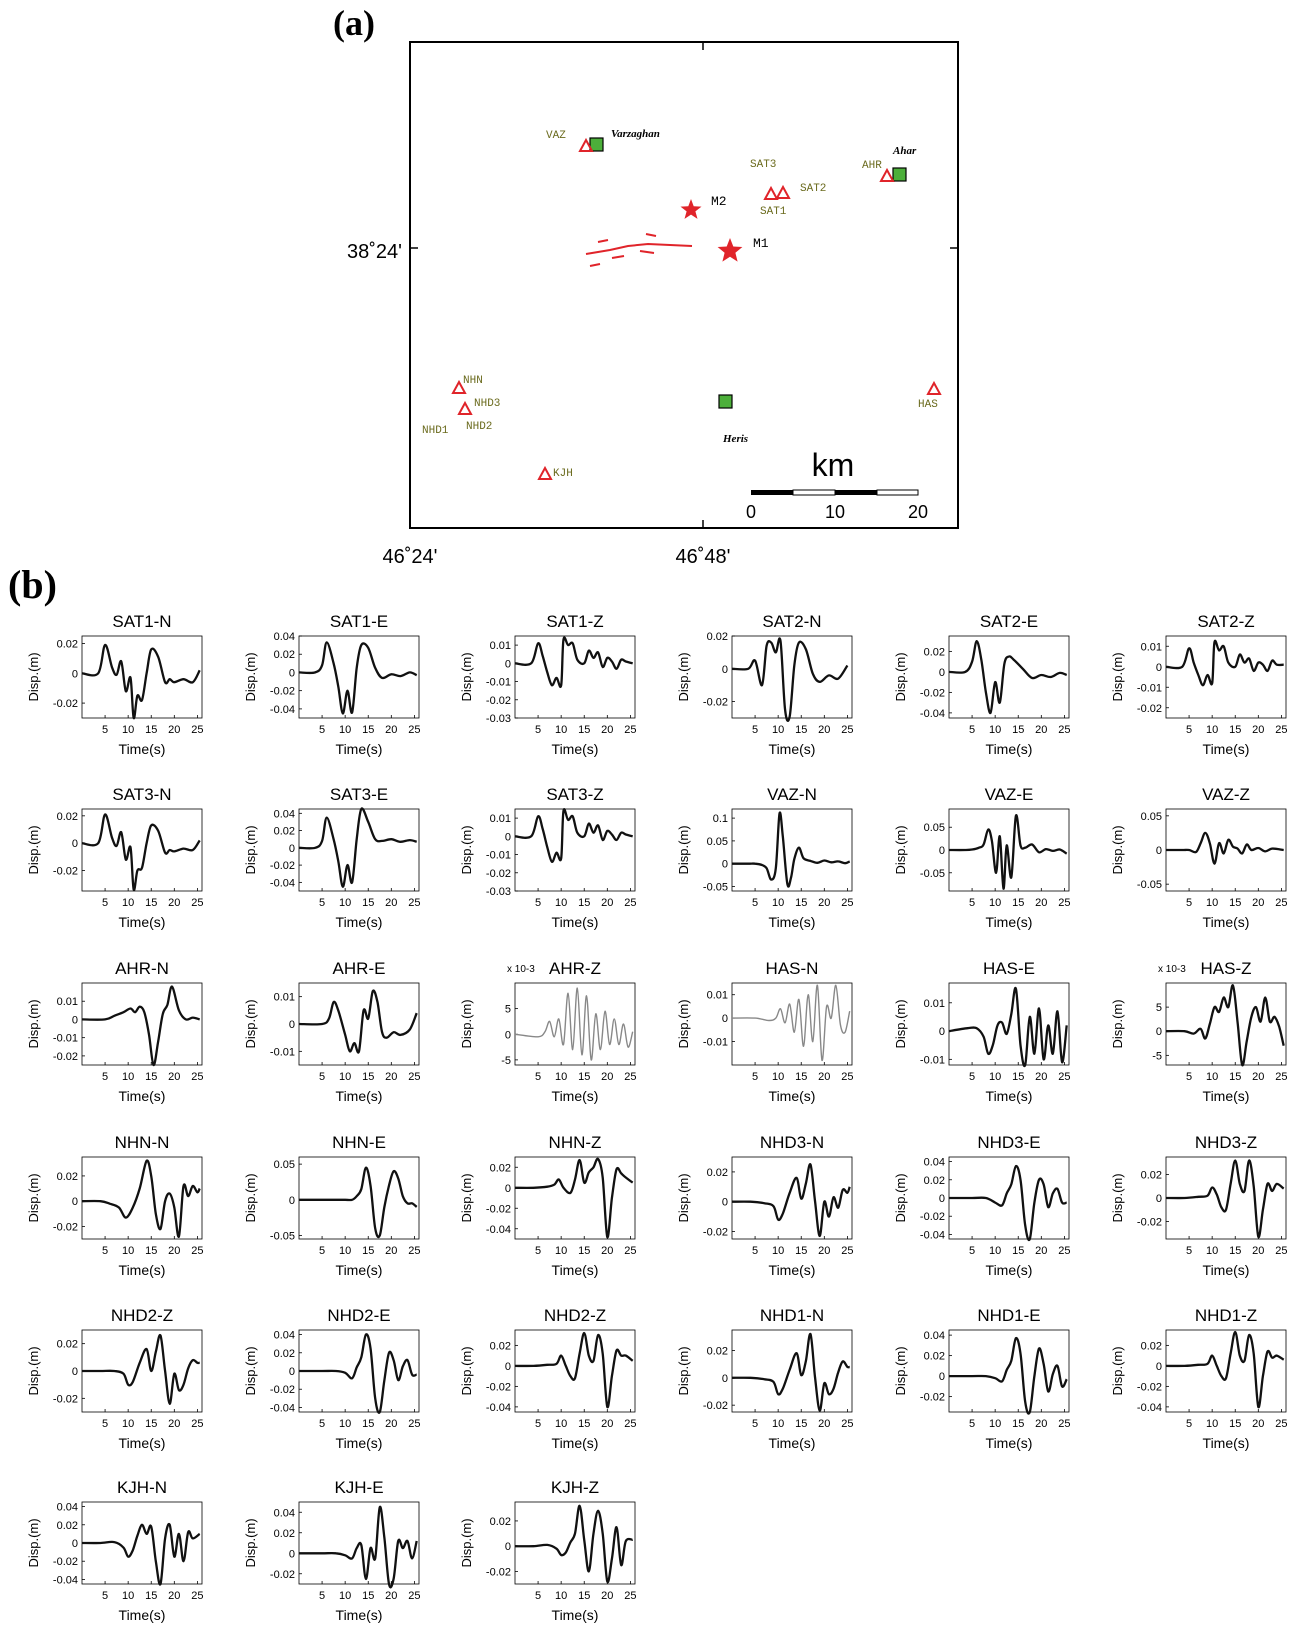 This screenshot has height=1650, width=1305. I want to click on plot-title: NHD3-E, so click(1008, 1142).